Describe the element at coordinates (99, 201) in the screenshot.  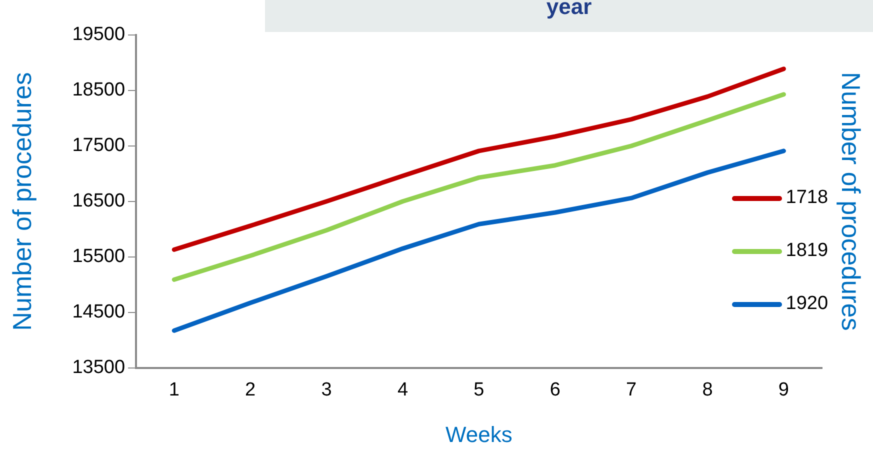
I see `y-tick-label: 16500` at that location.